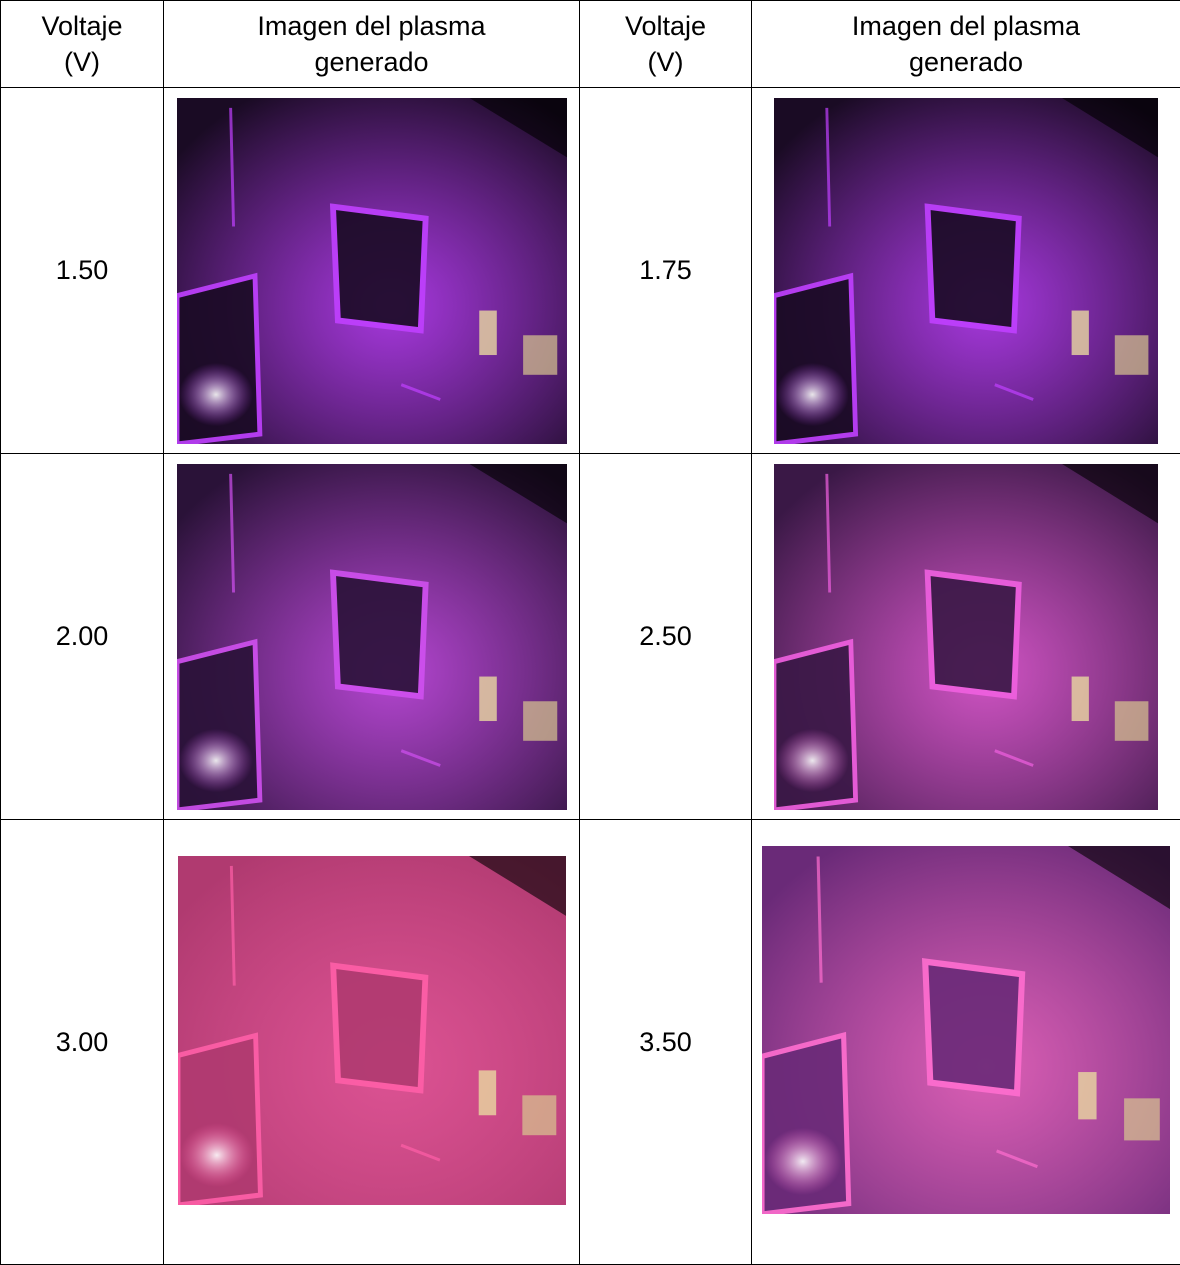 This screenshot has height=1265, width=1180. Describe the element at coordinates (82, 637) in the screenshot. I see `voltage-cell: 2.00` at that location.